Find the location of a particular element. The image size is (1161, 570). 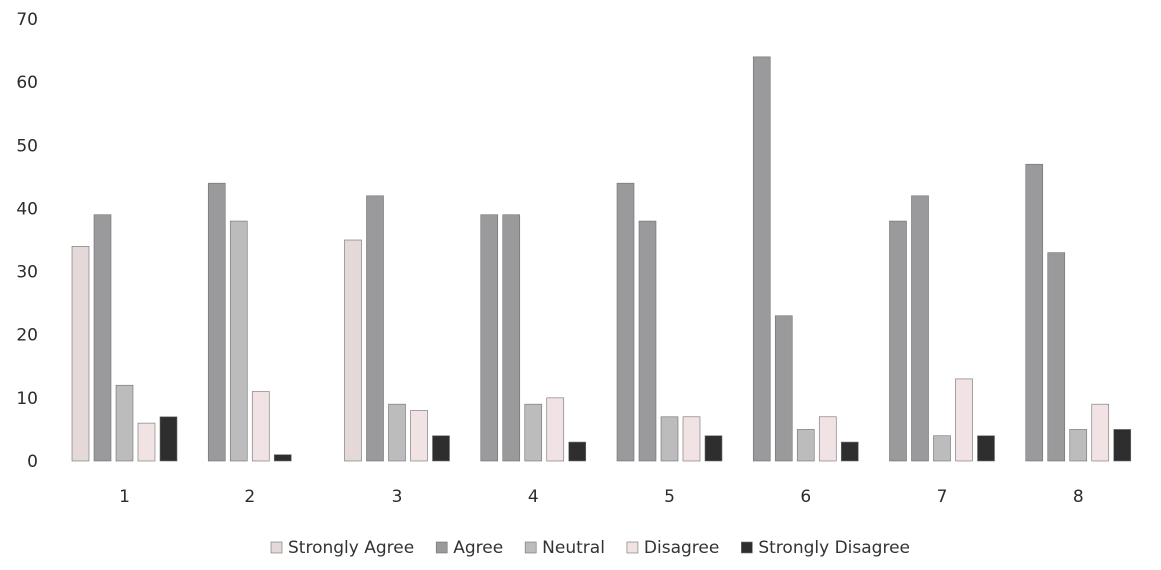

x-tick-label: 2 is located at coordinates (249, 497).